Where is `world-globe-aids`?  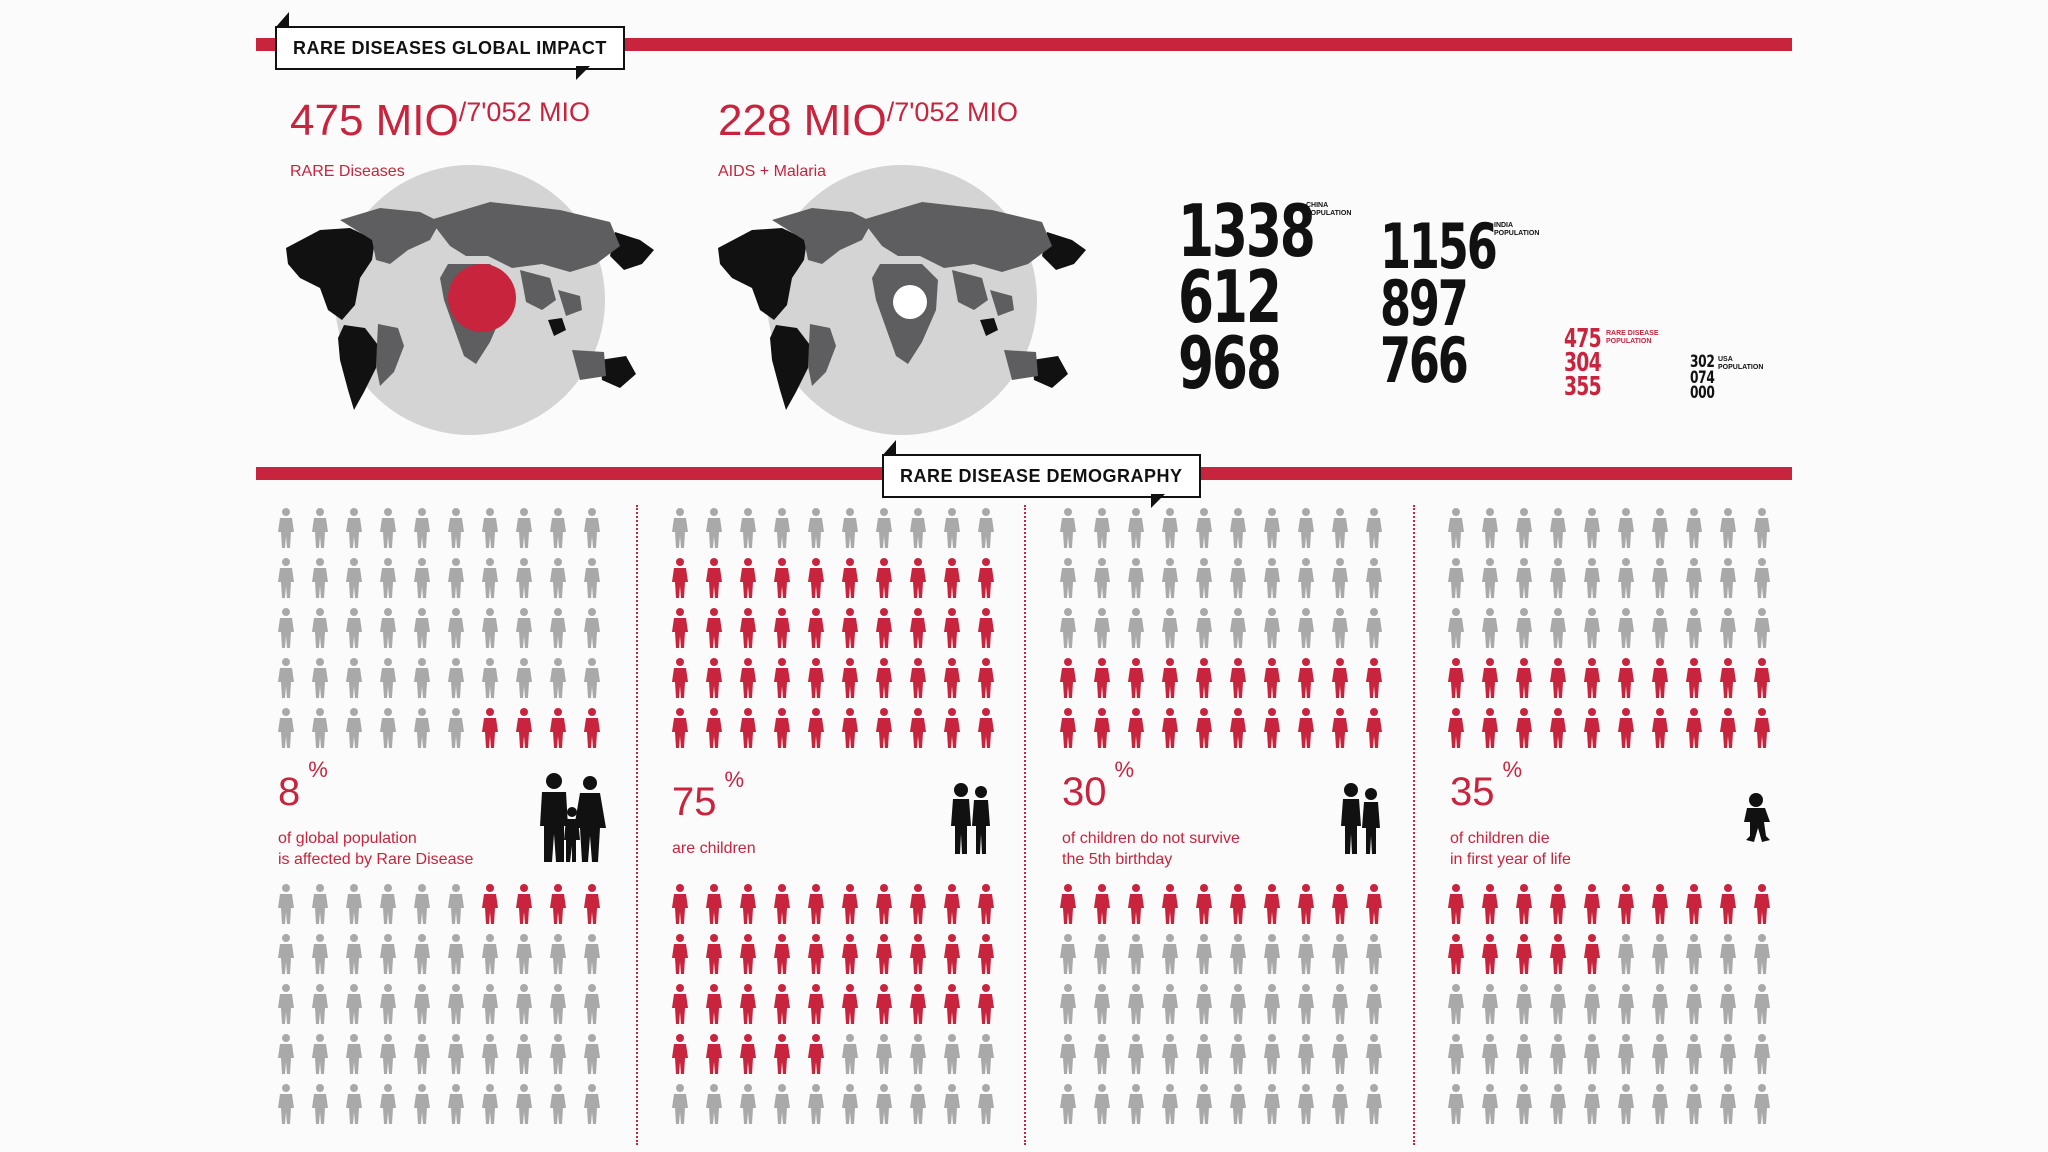
world-globe-aids is located at coordinates (902, 300).